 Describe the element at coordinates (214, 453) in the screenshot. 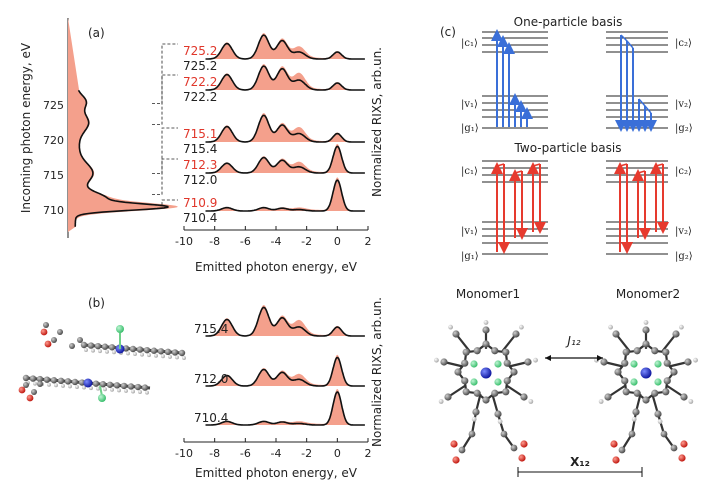

I see `x-tick-label: -8` at that location.